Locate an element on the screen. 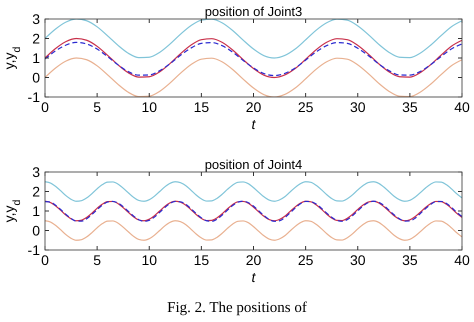 This screenshot has width=474, height=322. caption: Fig. 2. The positions of is located at coordinates (237, 308).